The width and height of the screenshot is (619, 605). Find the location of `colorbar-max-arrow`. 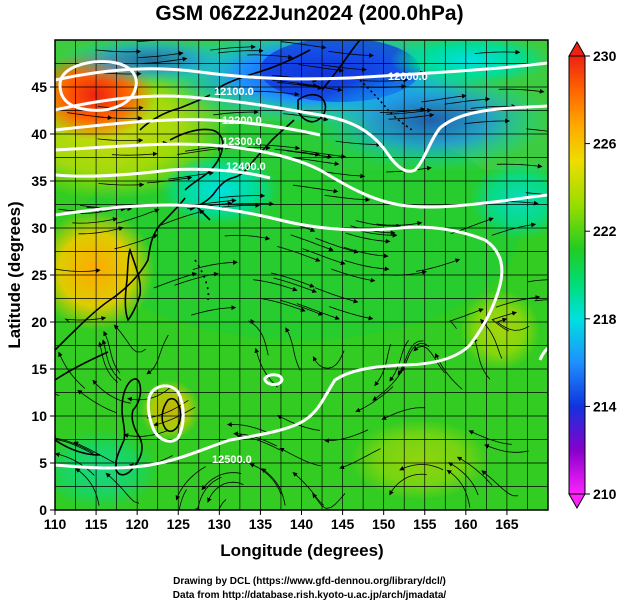

colorbar-max-arrow is located at coordinates (577, 48).